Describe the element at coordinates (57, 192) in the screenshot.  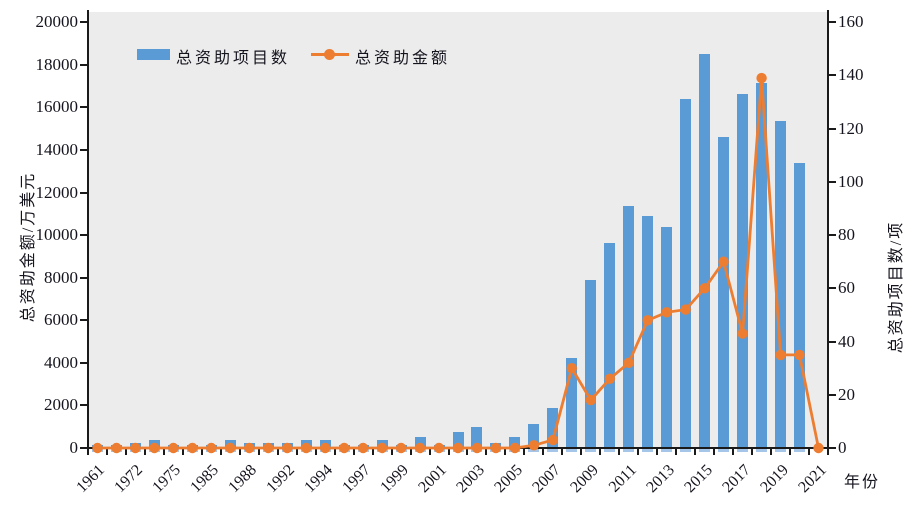
I see `y-axis-tick-label: 12000` at that location.